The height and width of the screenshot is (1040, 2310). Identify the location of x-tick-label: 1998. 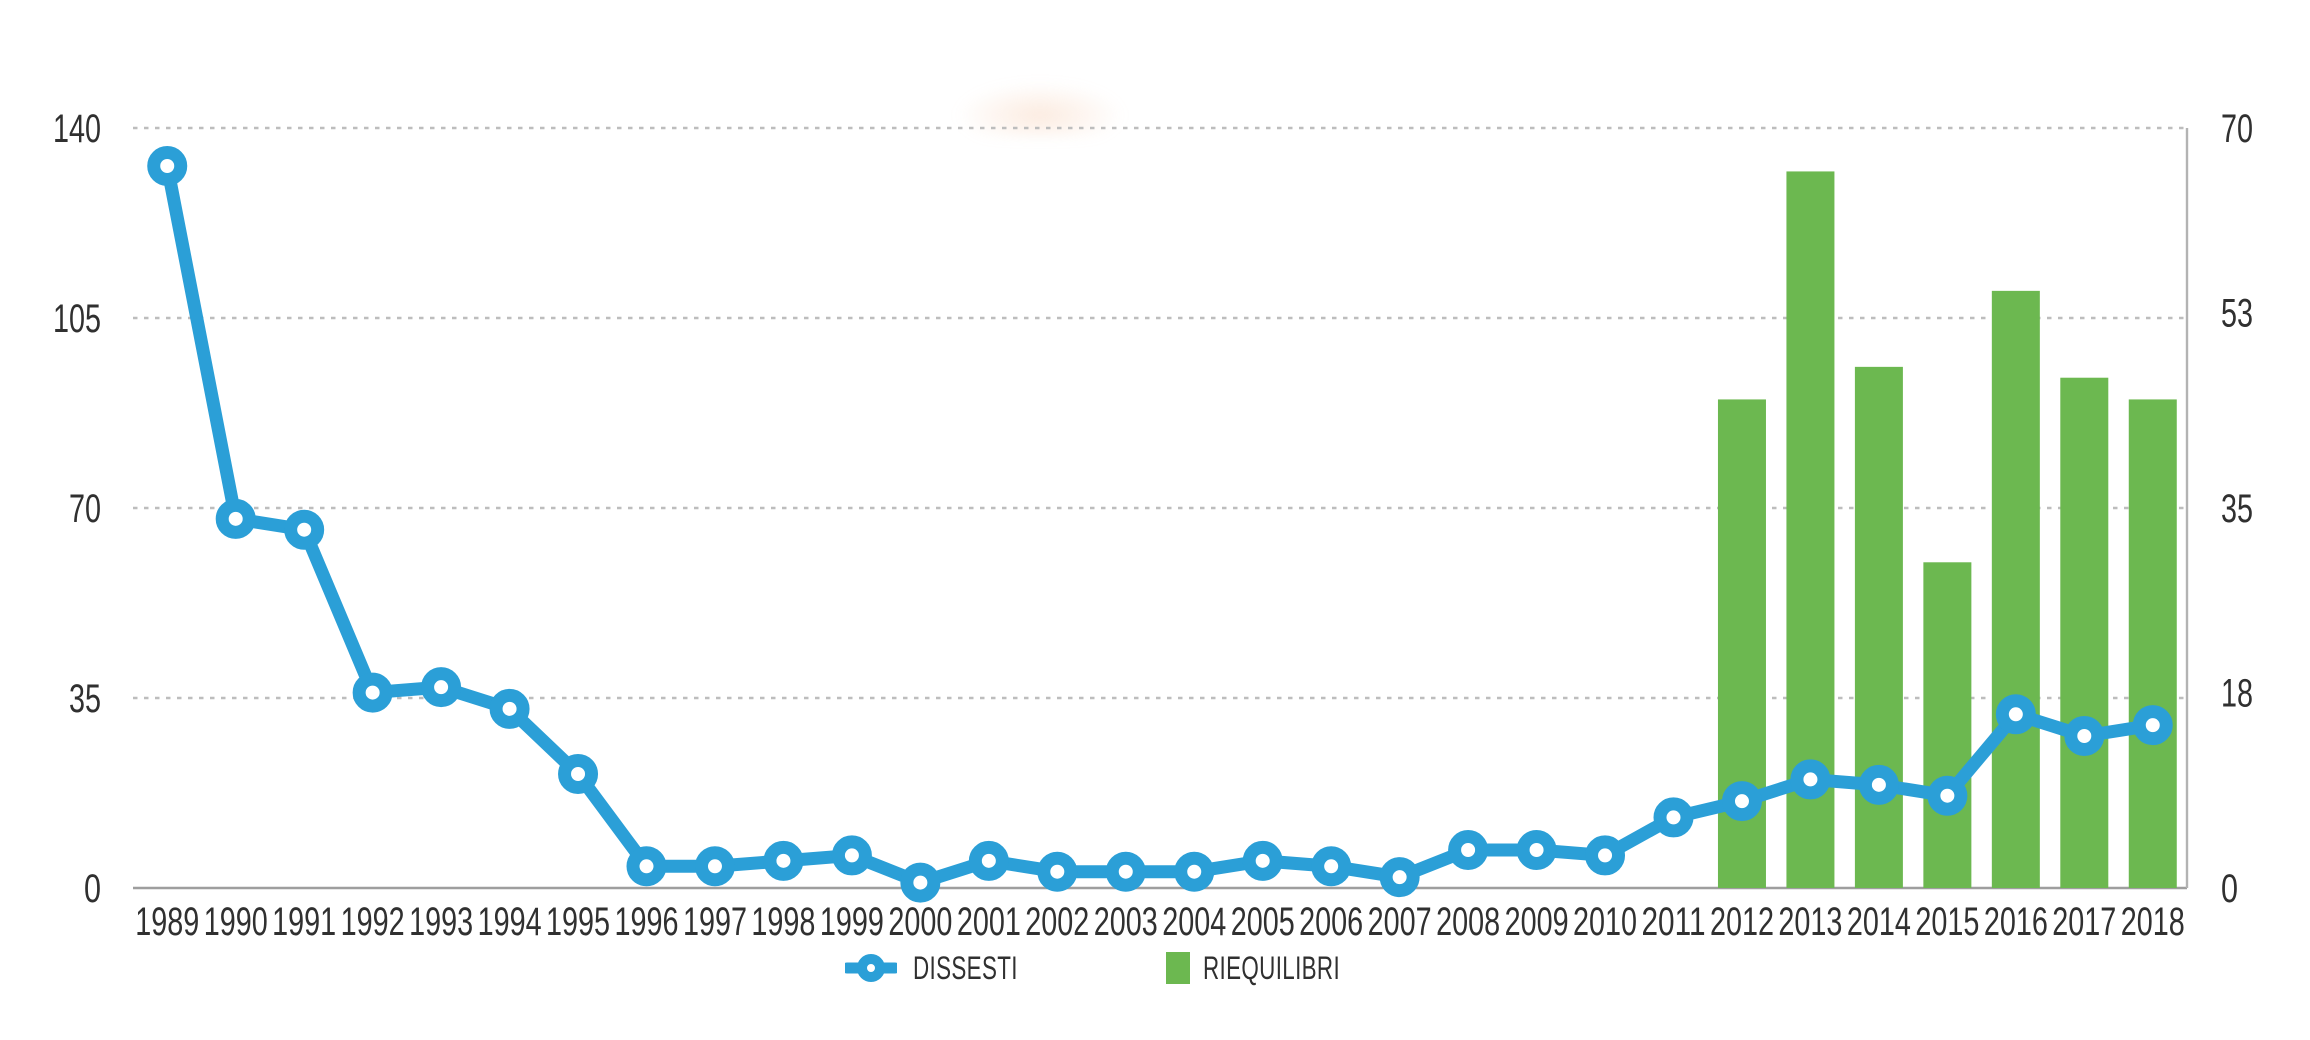
(783, 922).